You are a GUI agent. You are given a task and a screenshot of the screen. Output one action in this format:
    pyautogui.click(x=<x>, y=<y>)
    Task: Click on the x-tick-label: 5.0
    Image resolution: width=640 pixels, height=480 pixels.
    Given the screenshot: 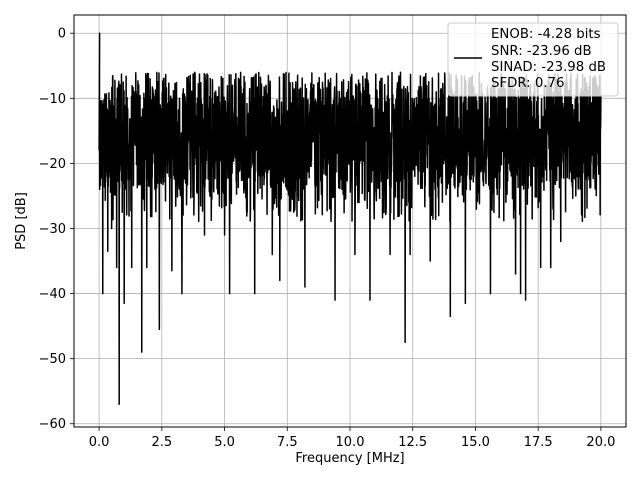 What is the action you would take?
    pyautogui.click(x=224, y=442)
    